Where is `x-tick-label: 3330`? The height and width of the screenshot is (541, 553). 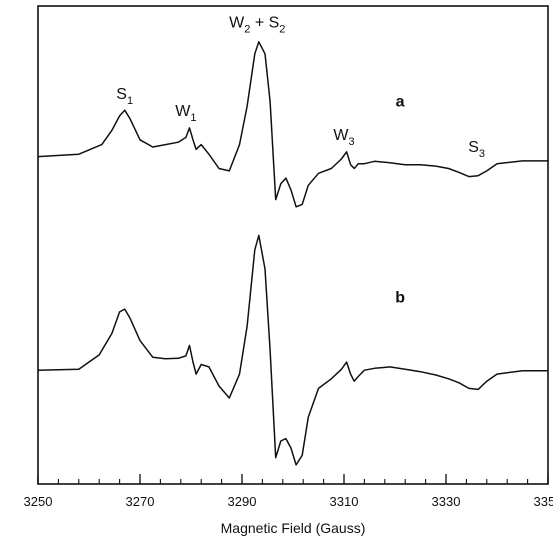
x-tick-label: 3330 is located at coordinates (446, 501).